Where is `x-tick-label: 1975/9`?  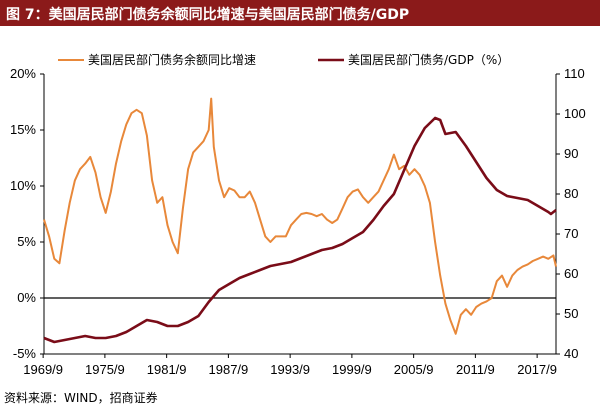 x-tick-label: 1975/9 is located at coordinates (105, 369).